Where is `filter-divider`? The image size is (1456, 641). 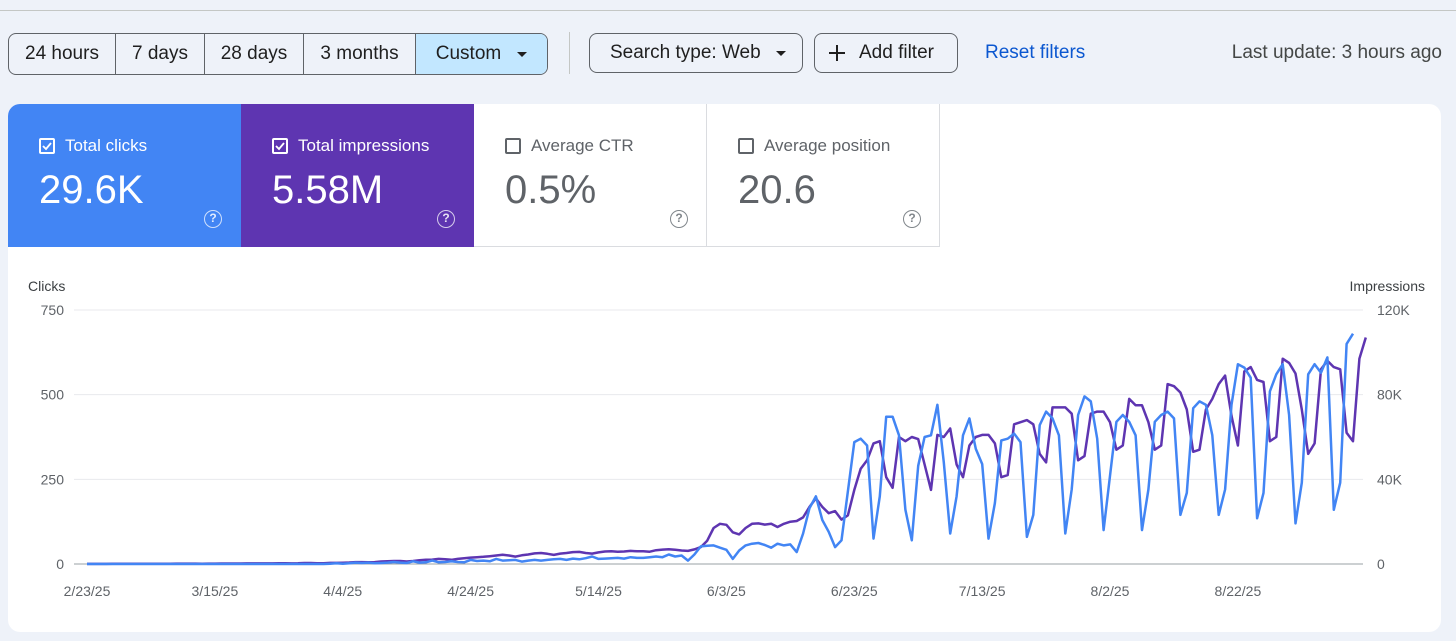 filter-divider is located at coordinates (569, 53).